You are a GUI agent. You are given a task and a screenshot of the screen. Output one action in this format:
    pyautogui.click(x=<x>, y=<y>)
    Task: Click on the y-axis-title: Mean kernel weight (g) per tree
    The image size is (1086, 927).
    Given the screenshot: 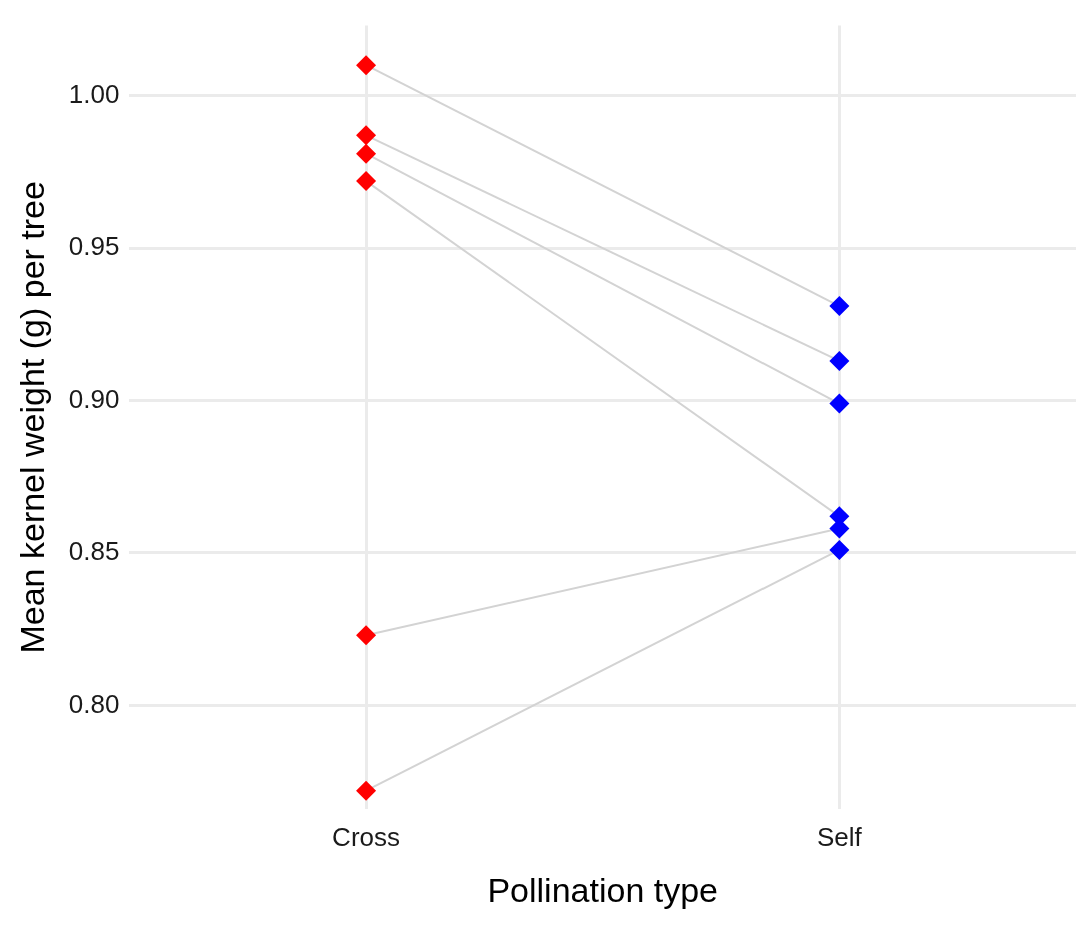 What is the action you would take?
    pyautogui.click(x=31, y=417)
    